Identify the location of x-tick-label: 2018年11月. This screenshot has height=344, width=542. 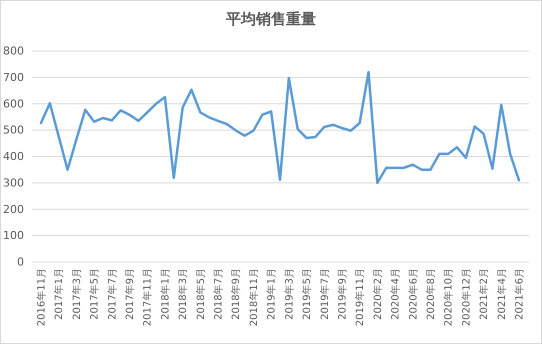
(254, 297).